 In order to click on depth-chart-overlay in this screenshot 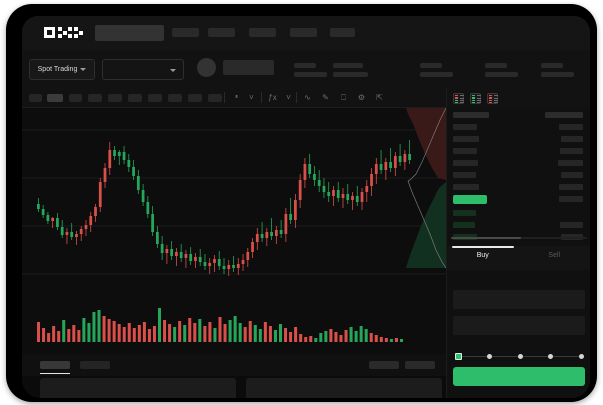, I will do `click(426, 188)`.